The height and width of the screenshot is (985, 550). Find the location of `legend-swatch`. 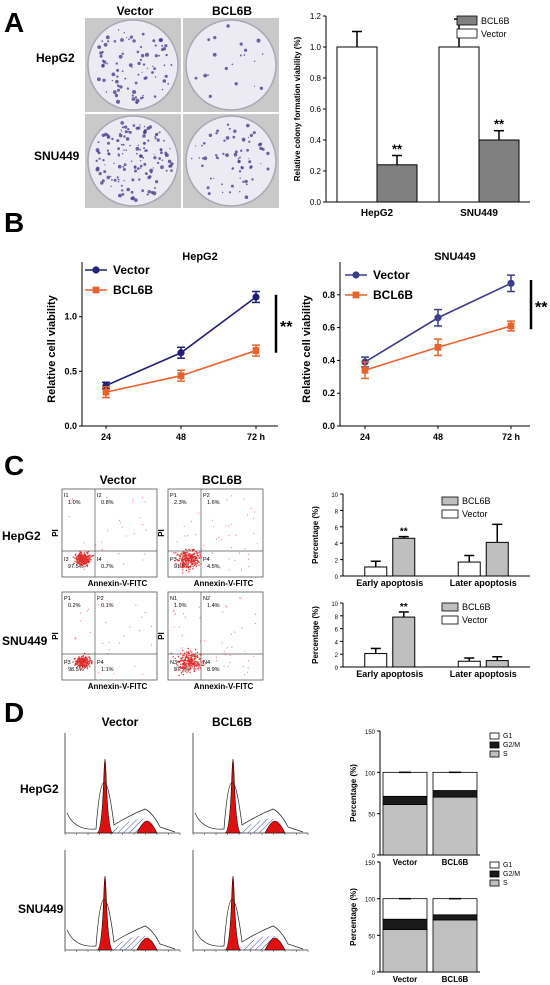

legend-swatch is located at coordinates (467, 20).